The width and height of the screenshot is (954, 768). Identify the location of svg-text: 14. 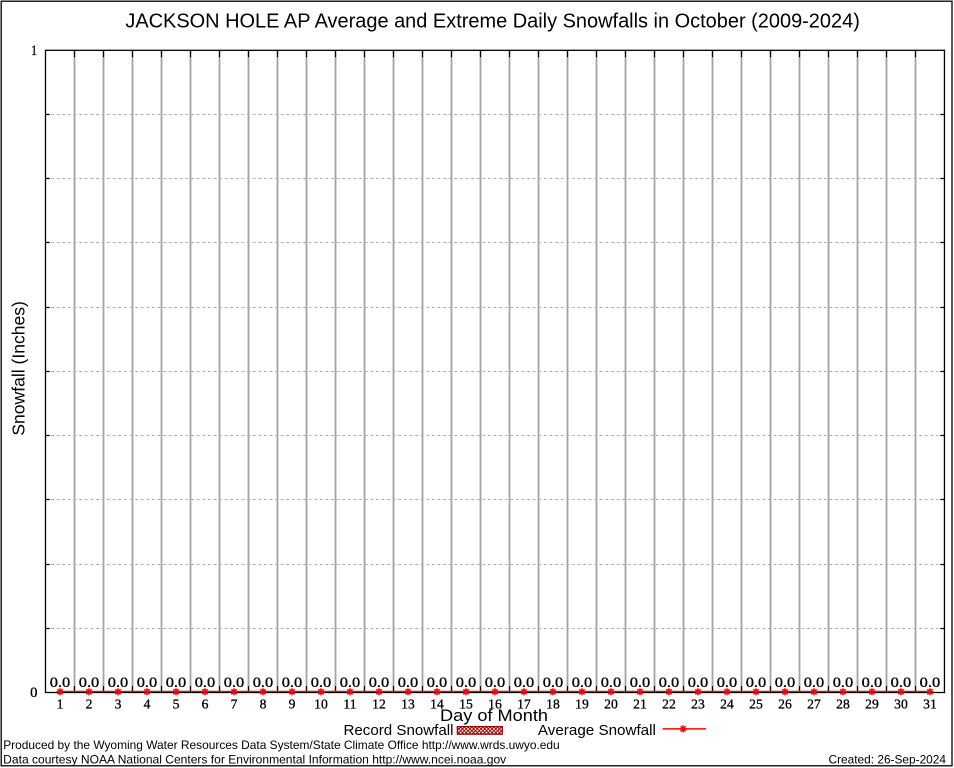
(437, 703).